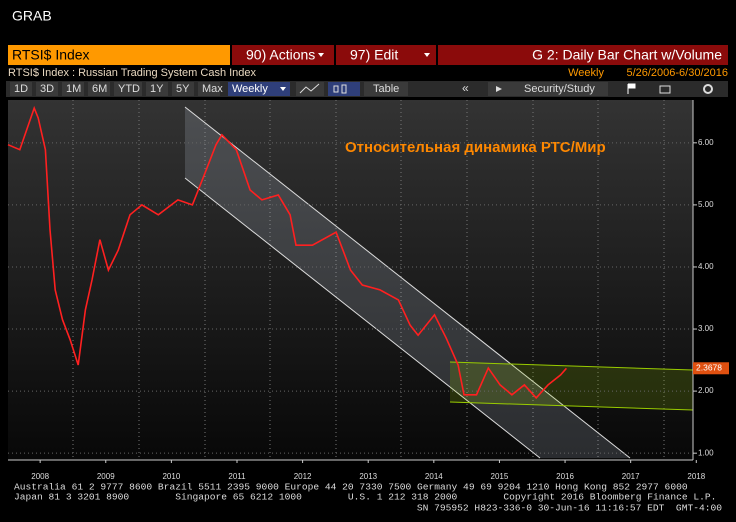  Describe the element at coordinates (171, 476) in the screenshot. I see `x-tick-label: 2010` at that location.